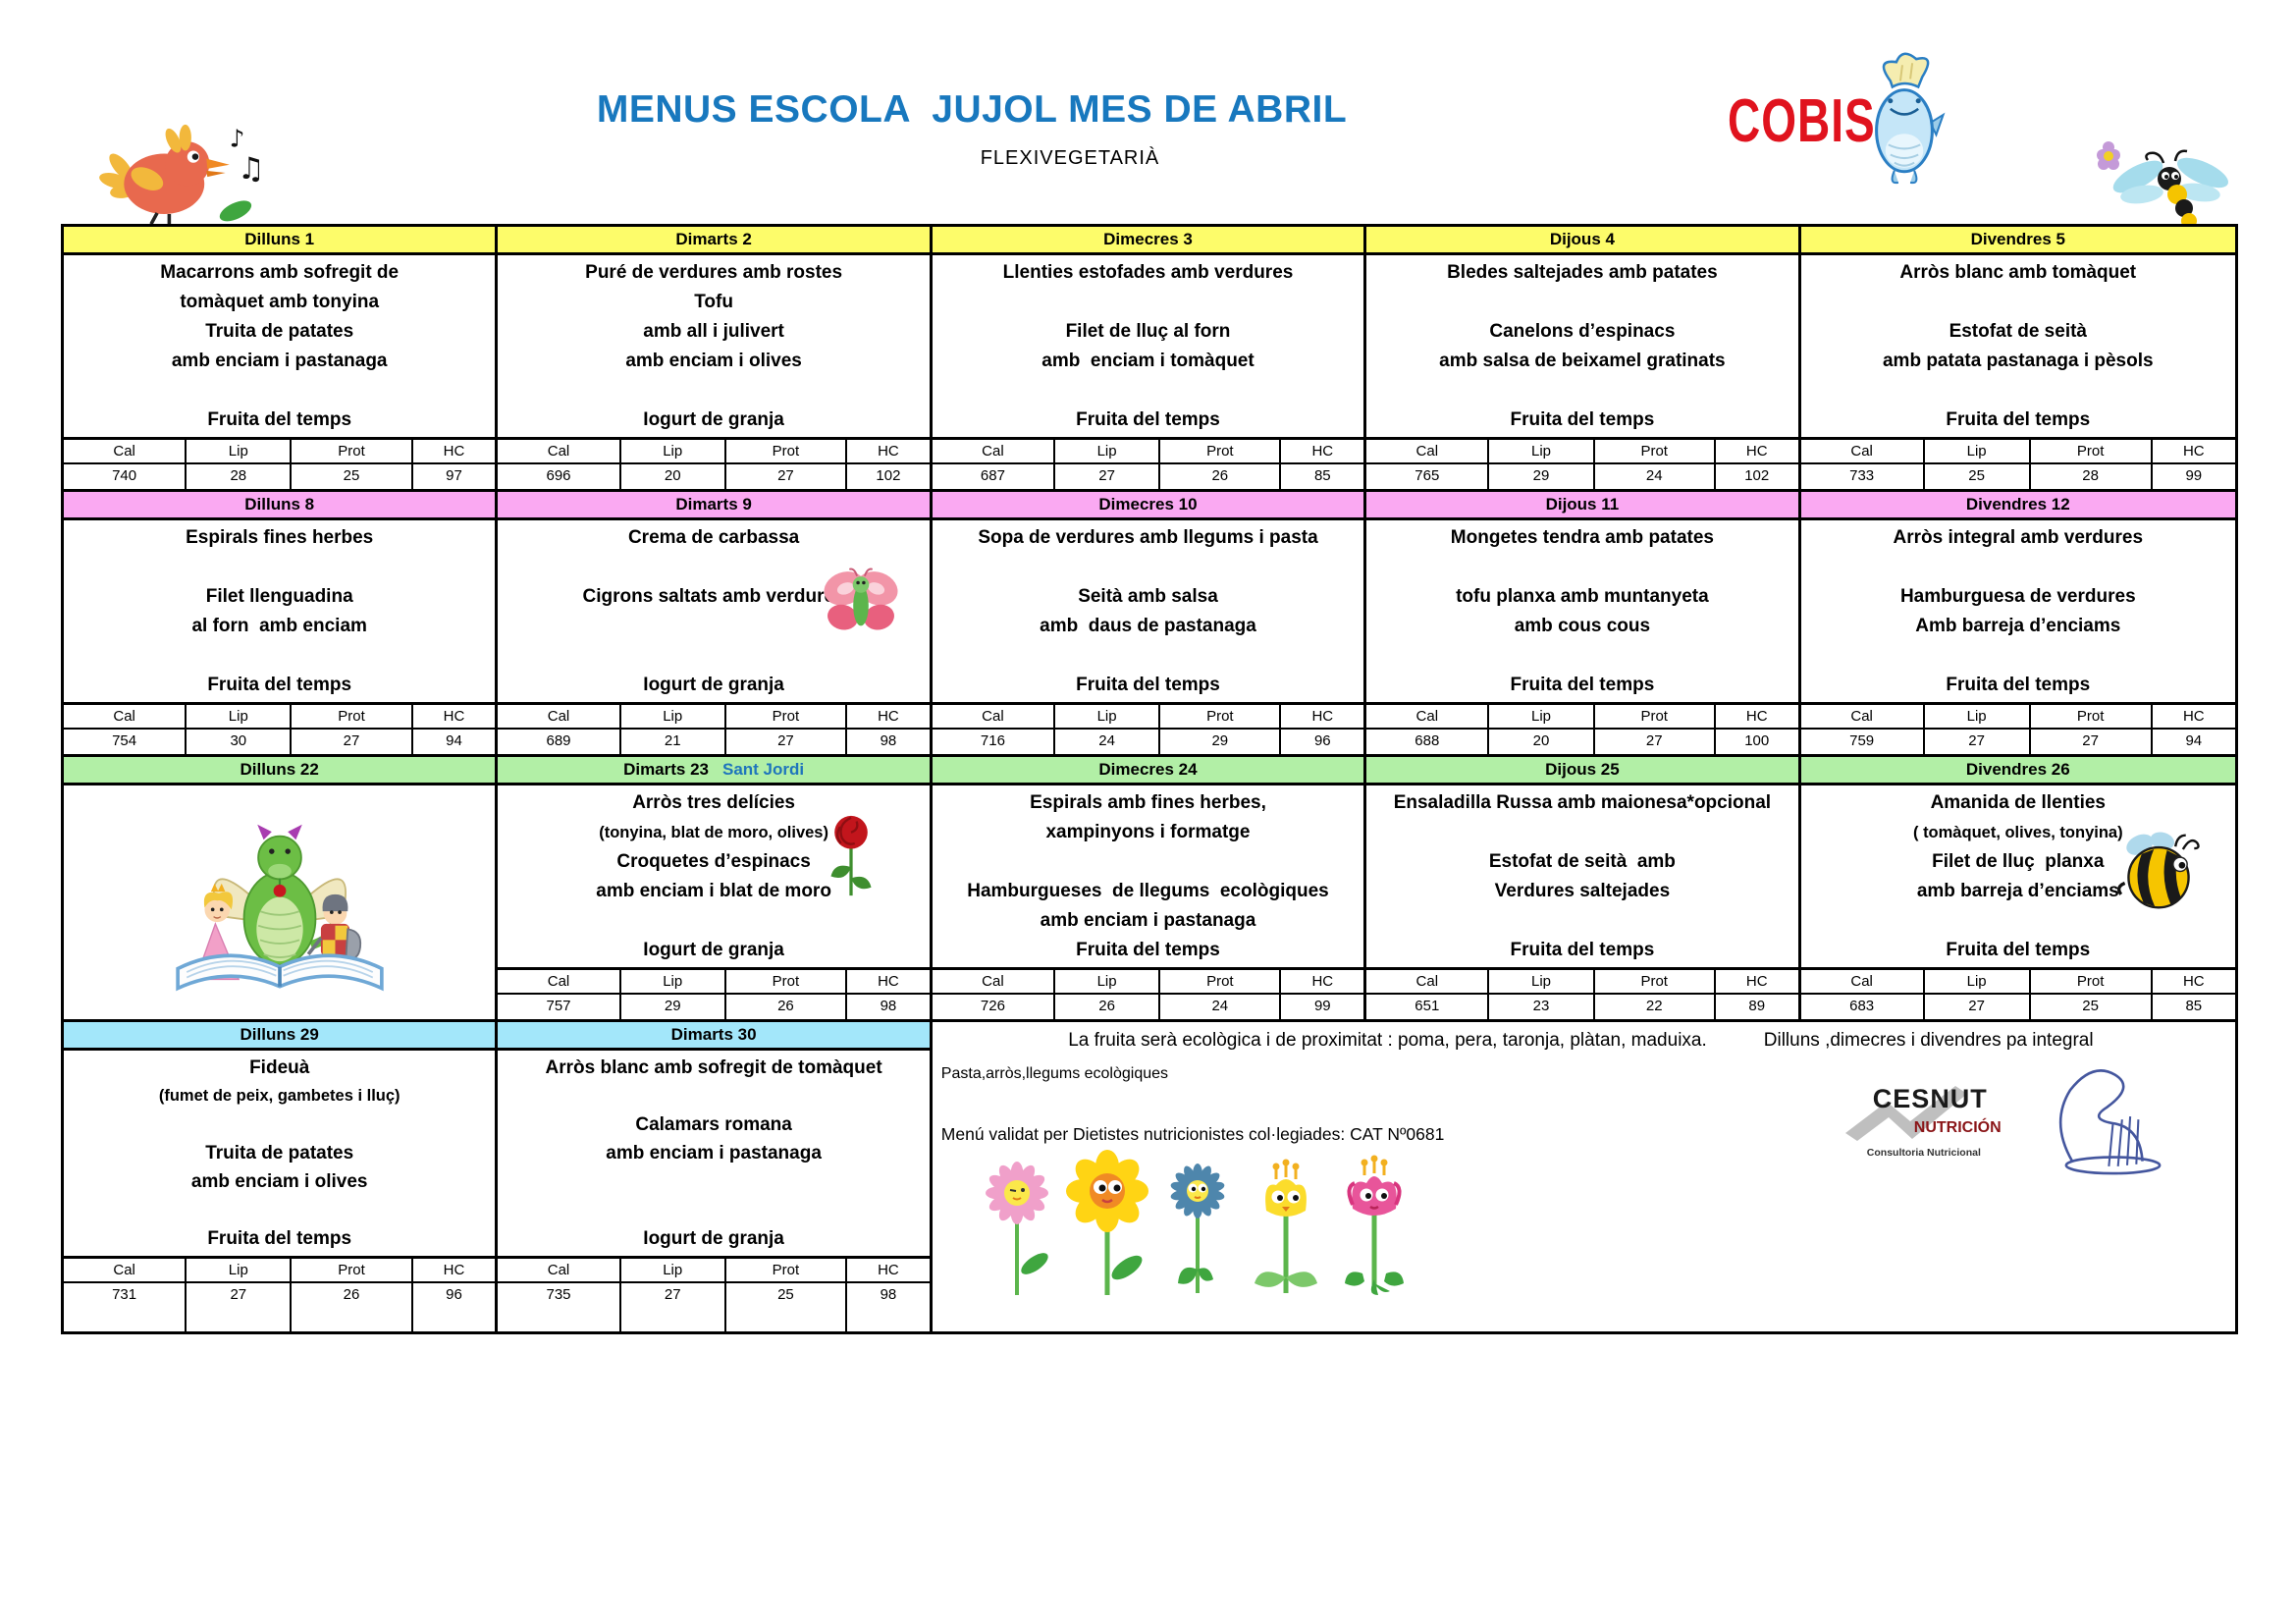 Image resolution: width=2296 pixels, height=1624 pixels. Describe the element at coordinates (1219, 464) in the screenshot. I see `nutrition-column: Prot 26` at that location.